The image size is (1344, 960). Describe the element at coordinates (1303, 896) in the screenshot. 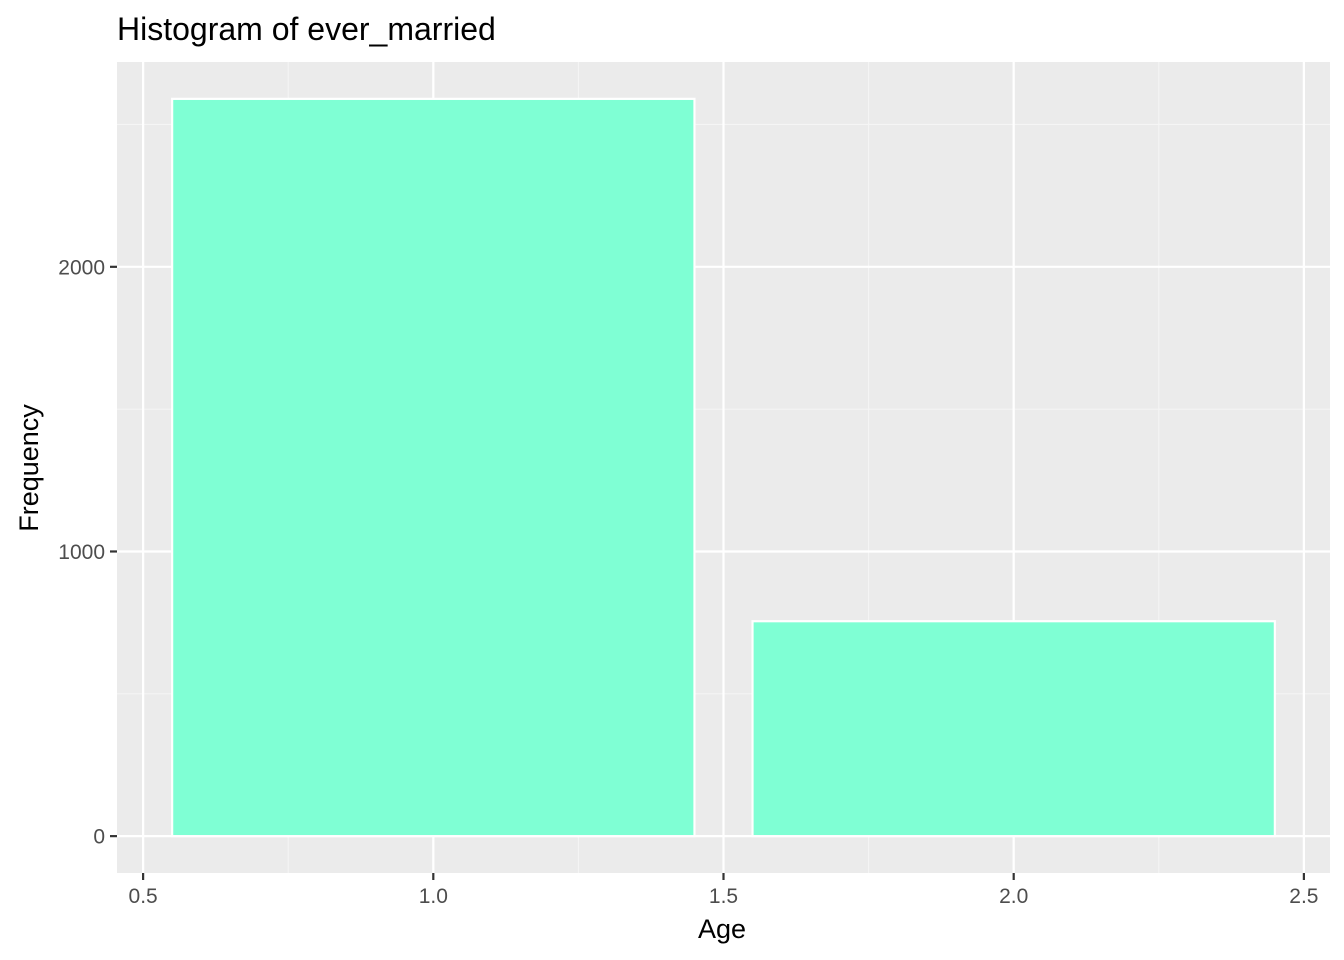

I see `x-tick-label: 2.5` at that location.